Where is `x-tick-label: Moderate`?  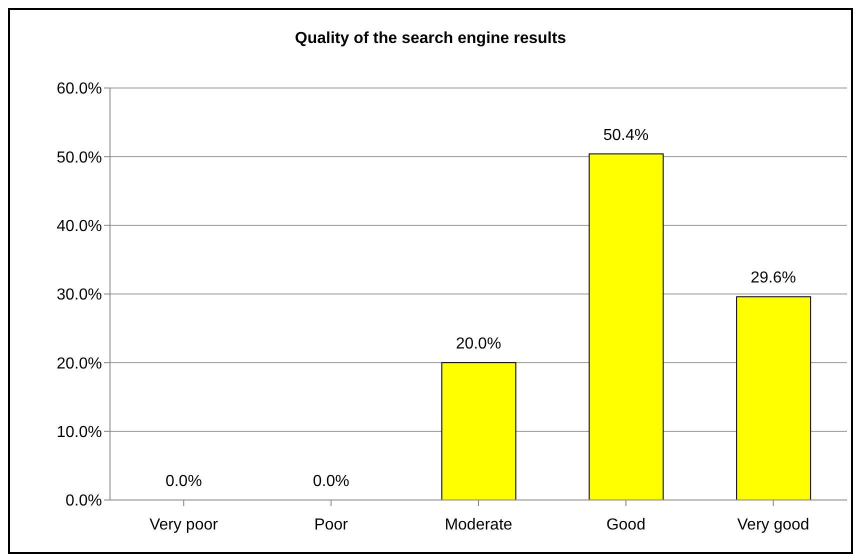
x-tick-label: Moderate is located at coordinates (478, 525).